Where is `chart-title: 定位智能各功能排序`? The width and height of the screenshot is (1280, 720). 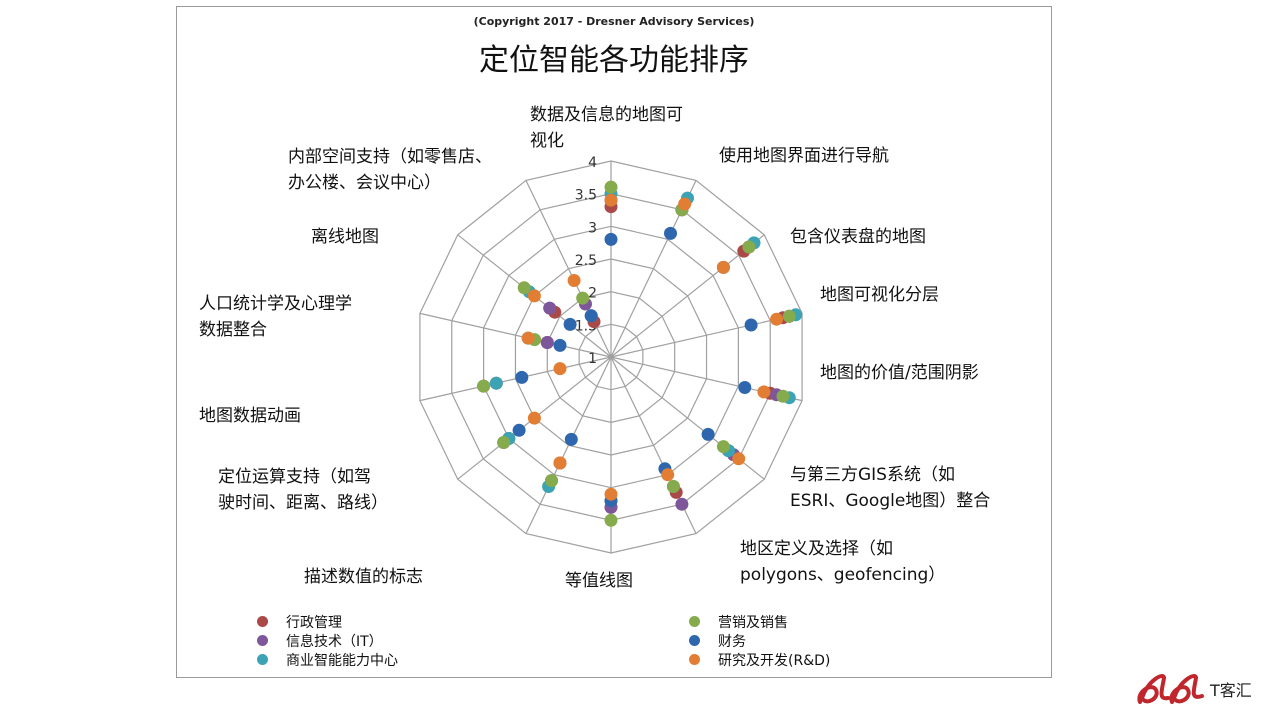 chart-title: 定位智能各功能排序 is located at coordinates (614, 60).